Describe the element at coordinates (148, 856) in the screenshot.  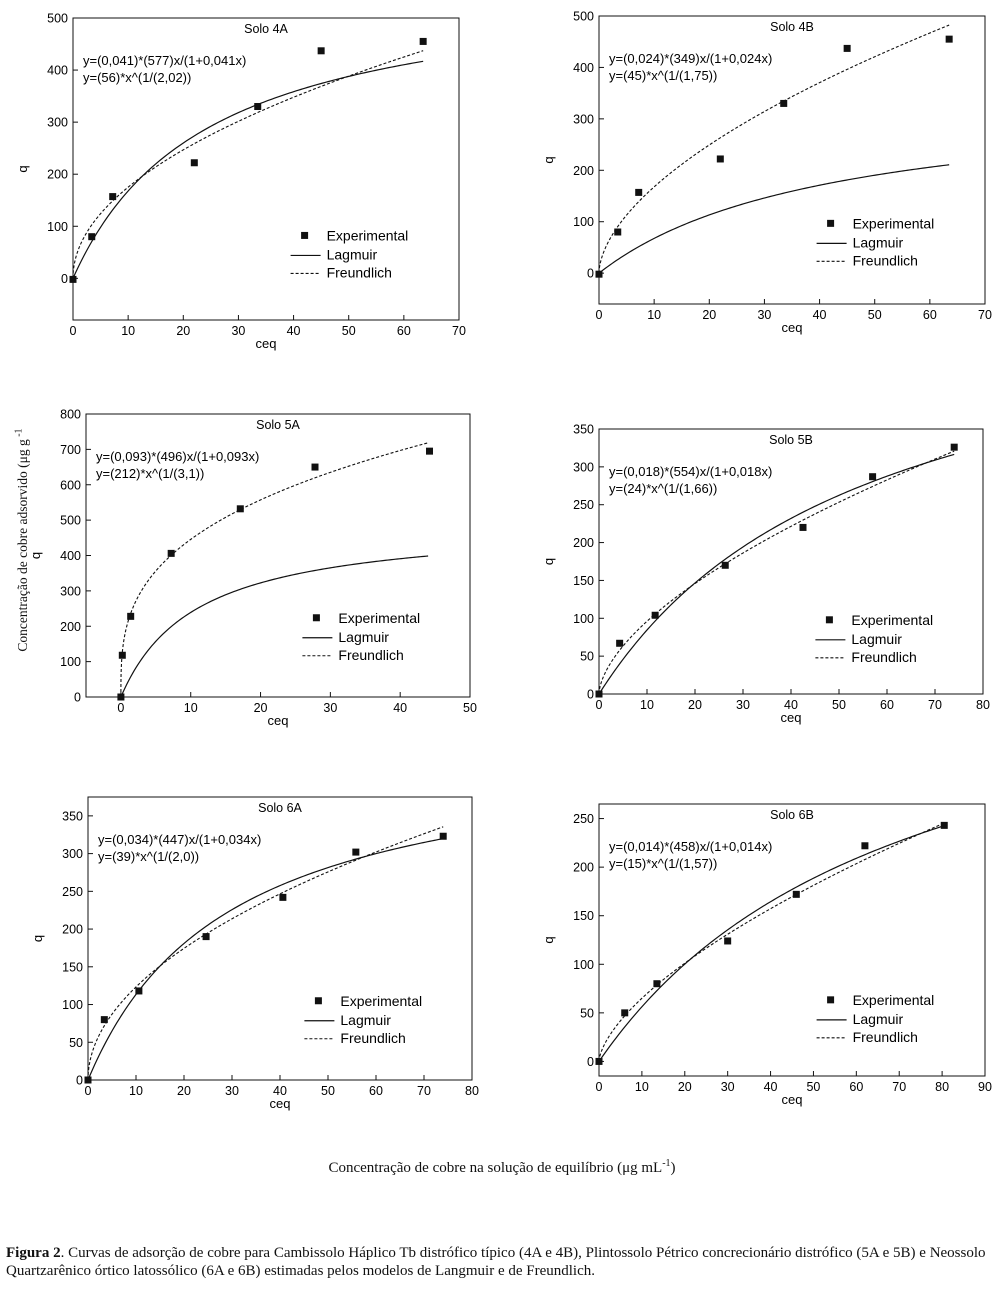
I see `equation-label: y=(39)*x^(1/(2,0))` at that location.